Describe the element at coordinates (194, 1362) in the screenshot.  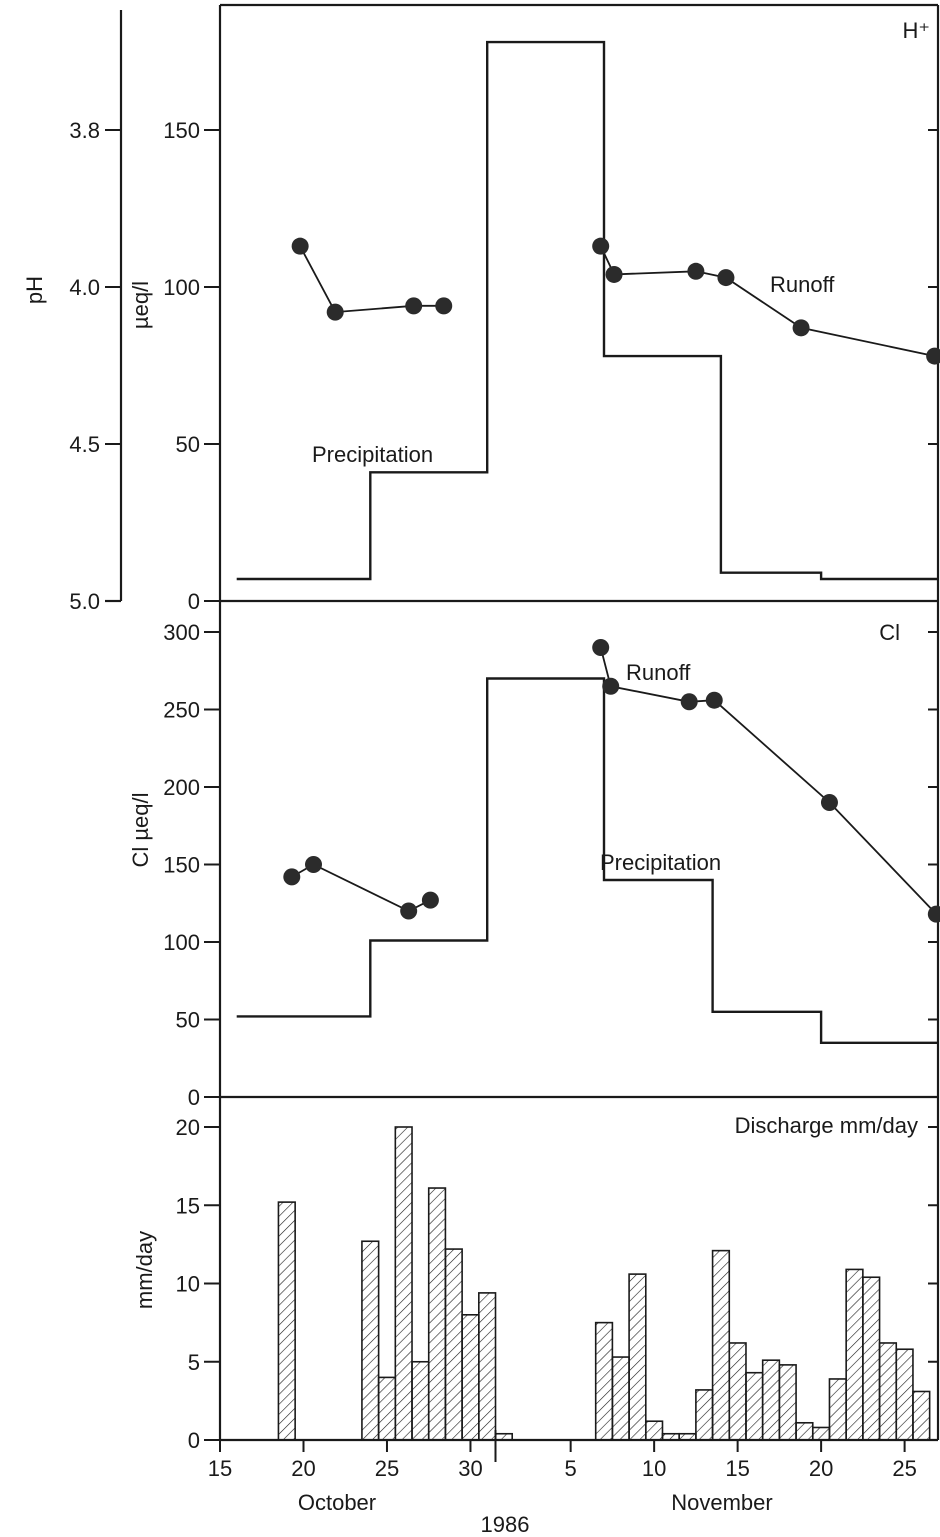
I see `discharge-y-tick-label: 5` at that location.